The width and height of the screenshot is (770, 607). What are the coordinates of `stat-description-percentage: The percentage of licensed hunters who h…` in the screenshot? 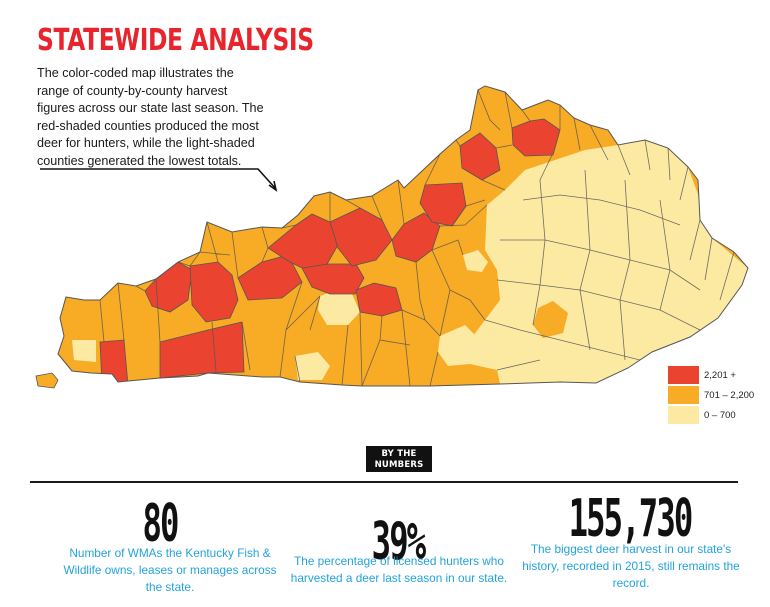 It's located at (399, 569).